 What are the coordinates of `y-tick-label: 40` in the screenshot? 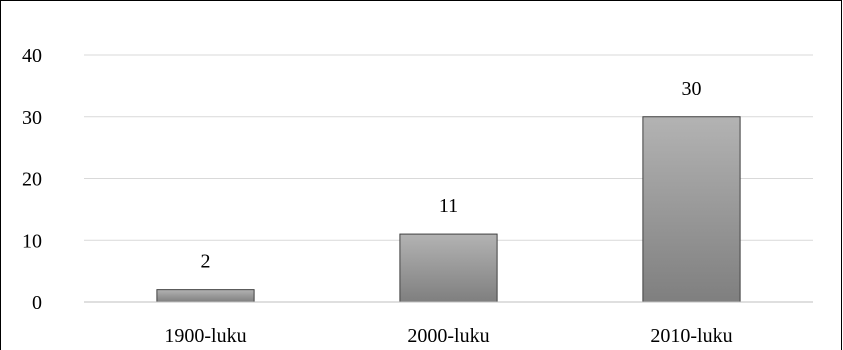 It's located at (32, 56).